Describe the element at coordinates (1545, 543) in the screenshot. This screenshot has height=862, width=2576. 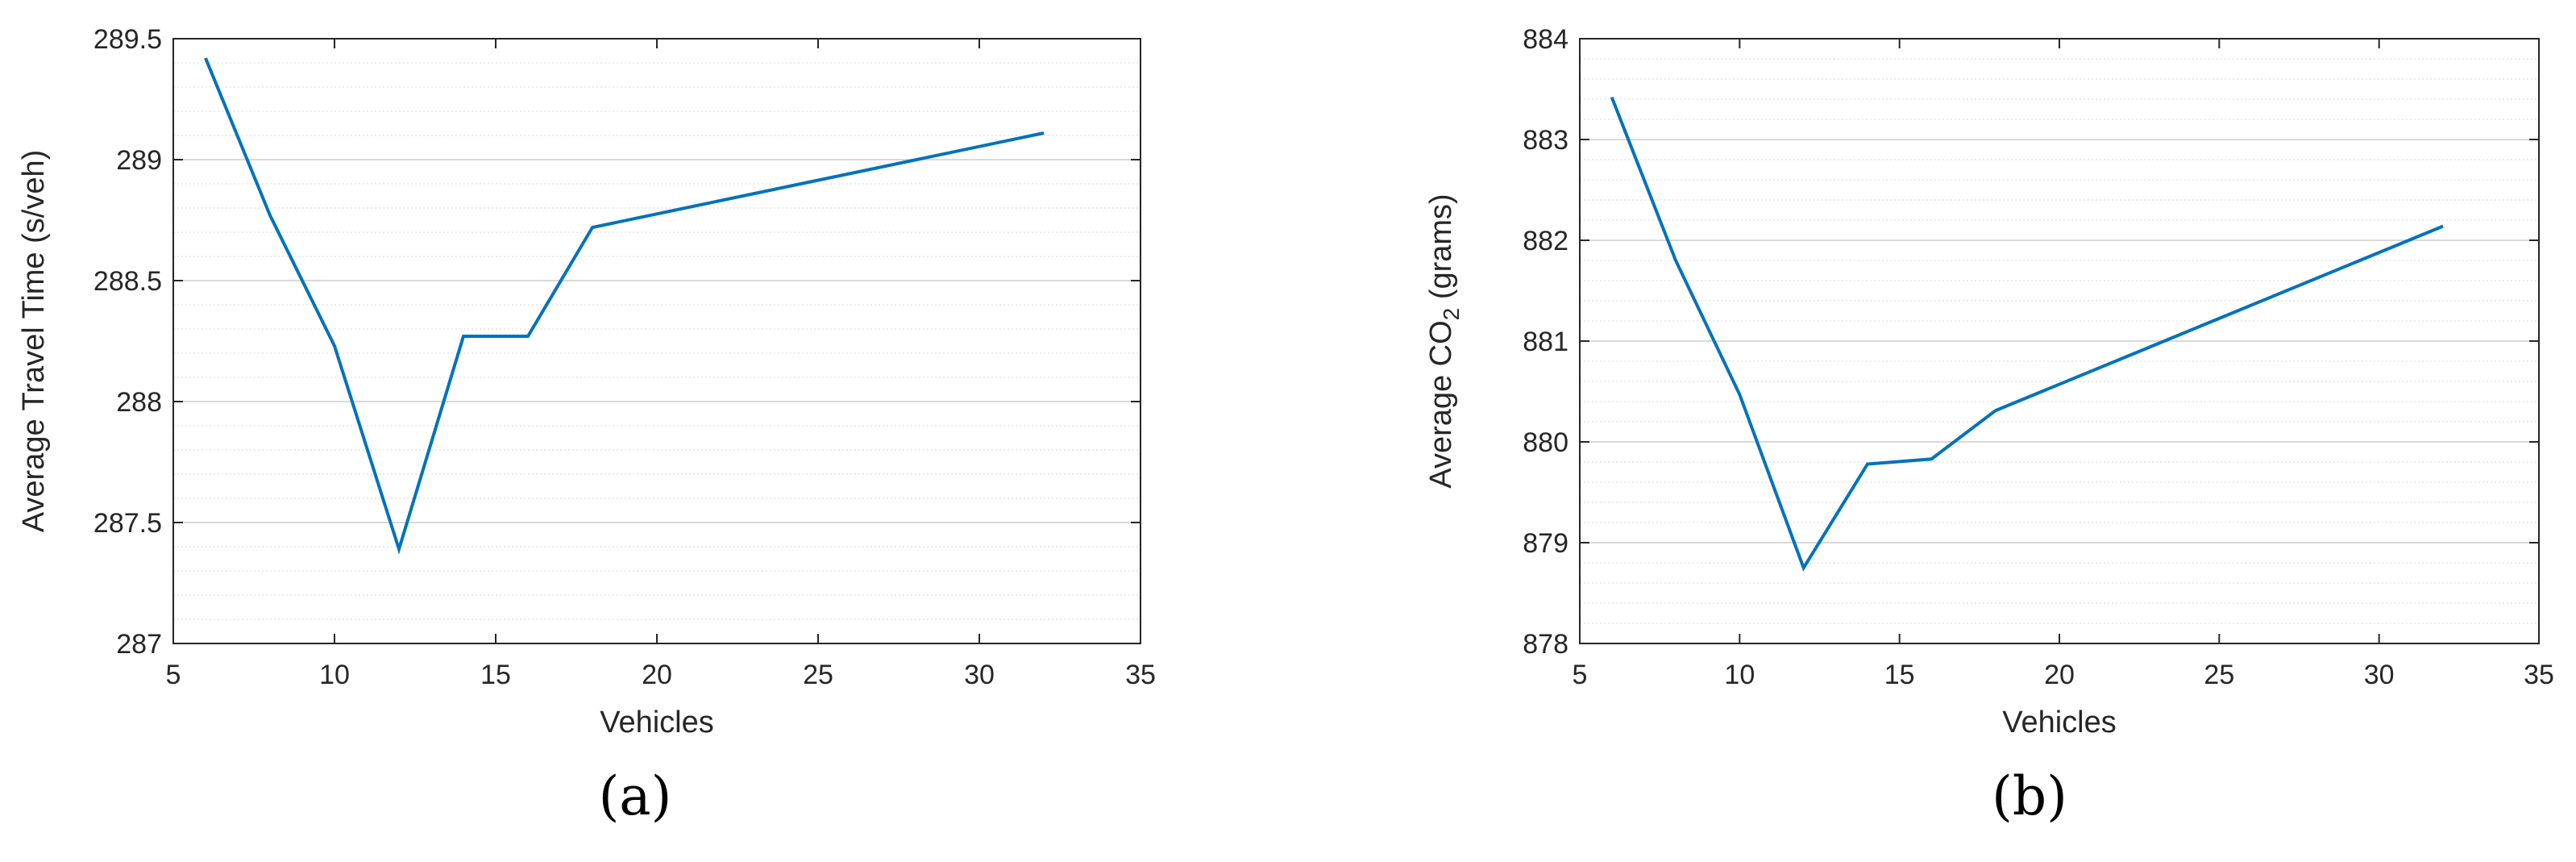
I see `y-tick-label: 879` at that location.